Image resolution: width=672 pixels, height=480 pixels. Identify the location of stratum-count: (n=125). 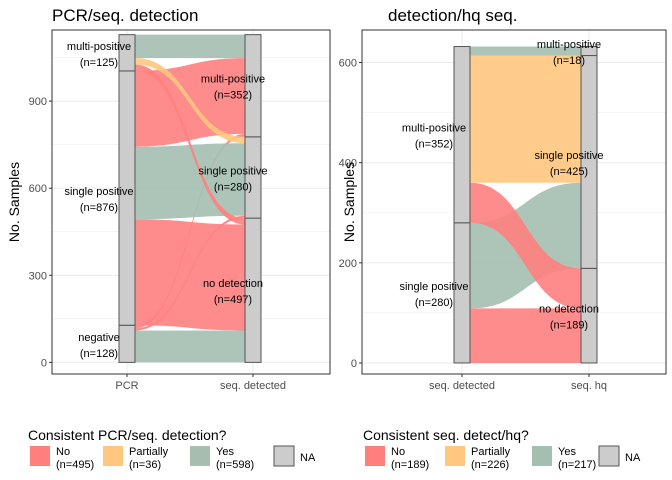
(99, 63).